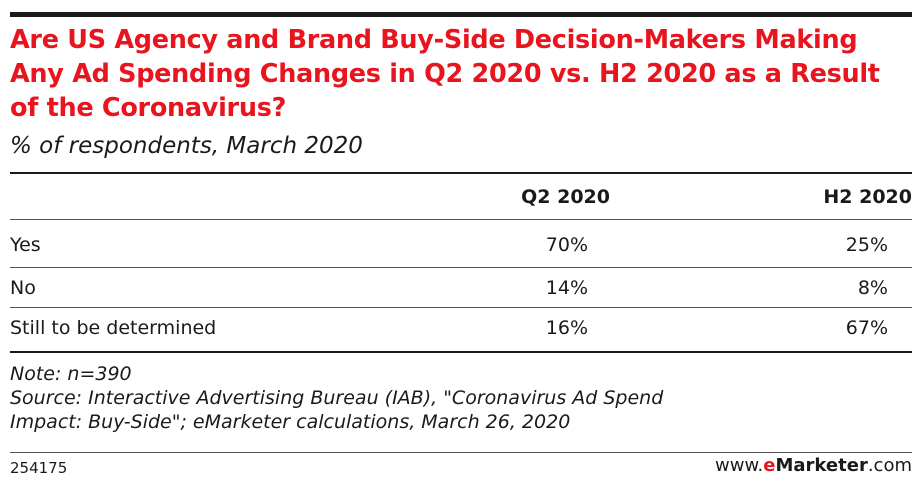 The width and height of the screenshot is (922, 492). Describe the element at coordinates (23, 288) in the screenshot. I see `row-label-no: No` at that location.